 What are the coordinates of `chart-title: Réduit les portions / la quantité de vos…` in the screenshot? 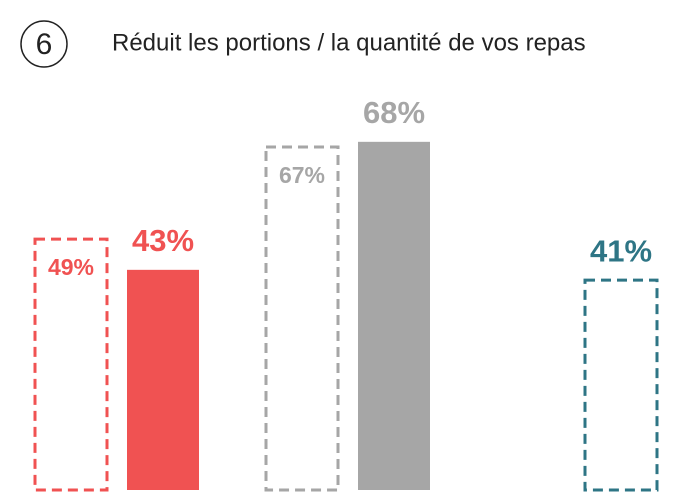 It's located at (349, 42).